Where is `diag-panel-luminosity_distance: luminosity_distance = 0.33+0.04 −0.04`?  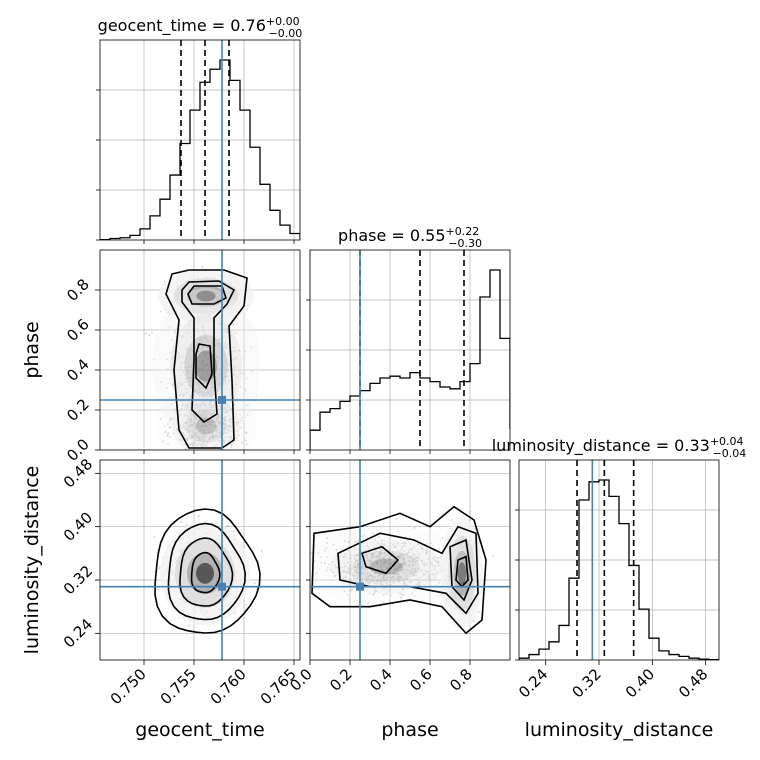 diag-panel-luminosity_distance: luminosity_distance = 0.33+0.04 −0.04 is located at coordinates (619, 548).